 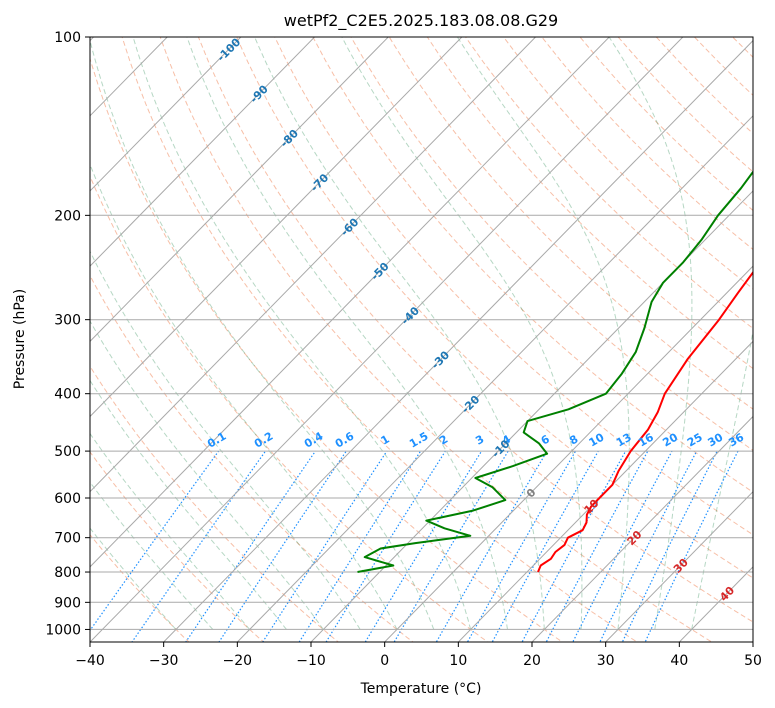 I want to click on mixing-ratio-label: 8, so click(x=573, y=440).